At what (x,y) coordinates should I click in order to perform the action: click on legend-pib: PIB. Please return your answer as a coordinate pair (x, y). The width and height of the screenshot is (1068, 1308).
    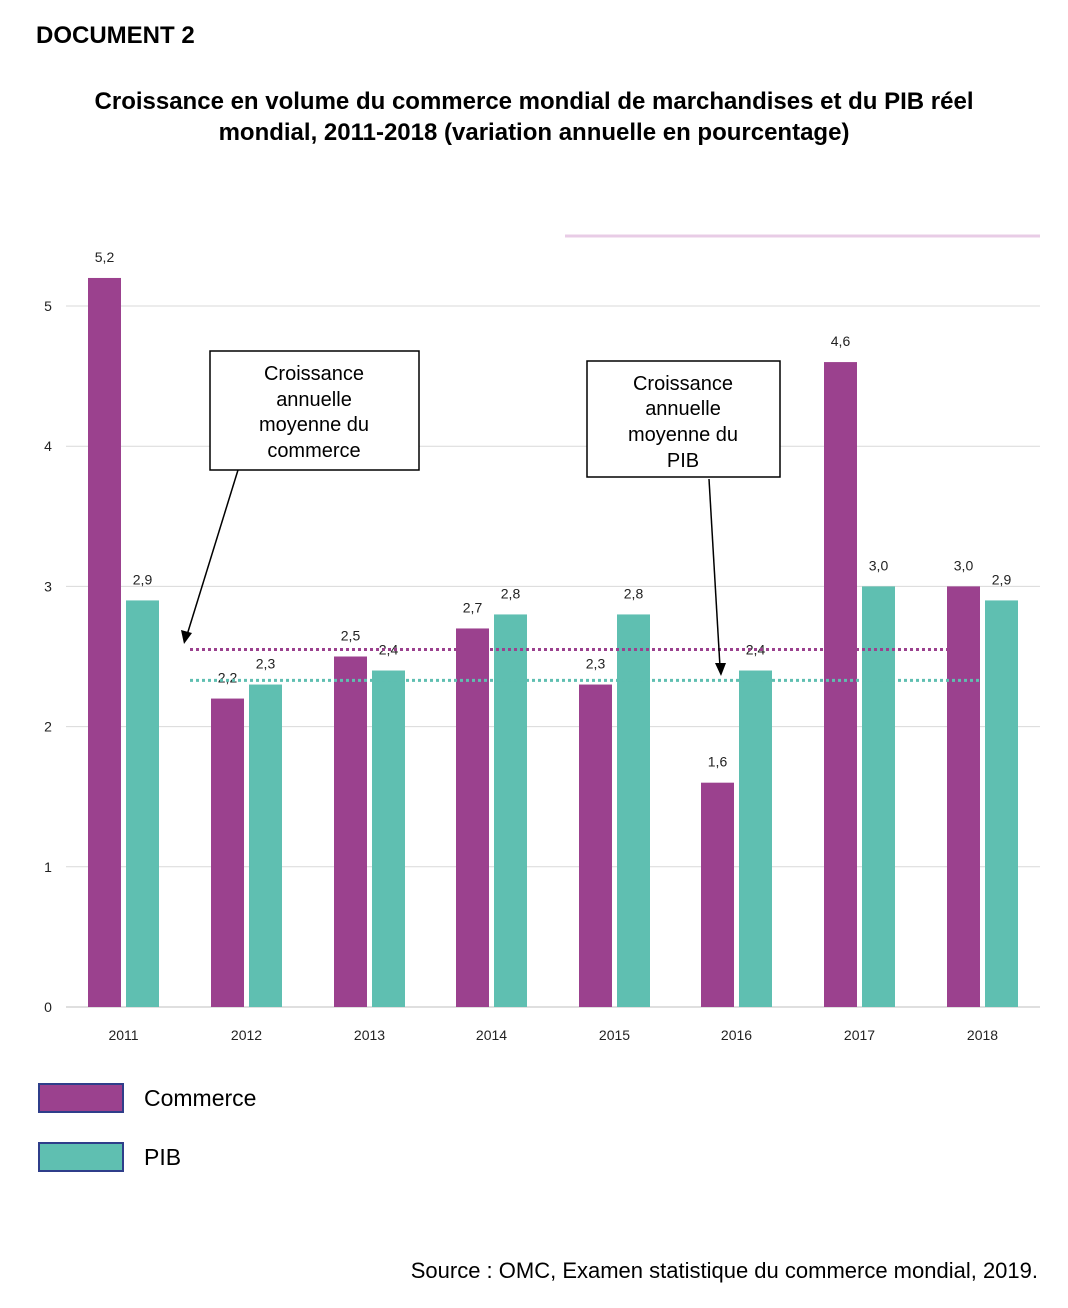
    Looking at the image, I should click on (109, 1157).